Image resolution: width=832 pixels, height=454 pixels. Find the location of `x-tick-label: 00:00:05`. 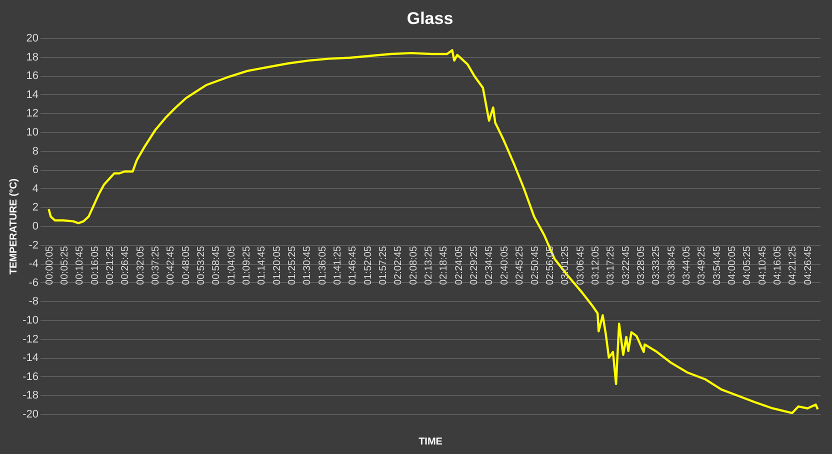

x-tick-label: 00:00:05 is located at coordinates (50, 265).